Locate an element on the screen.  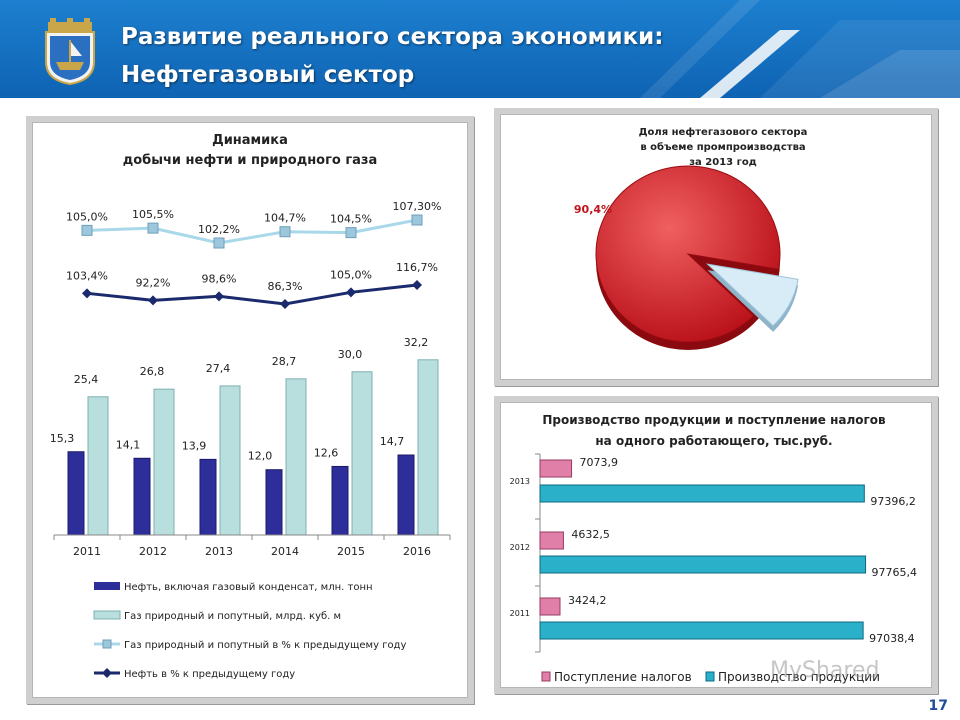
oil-percent-label: 98,6% is located at coordinates (219, 278).